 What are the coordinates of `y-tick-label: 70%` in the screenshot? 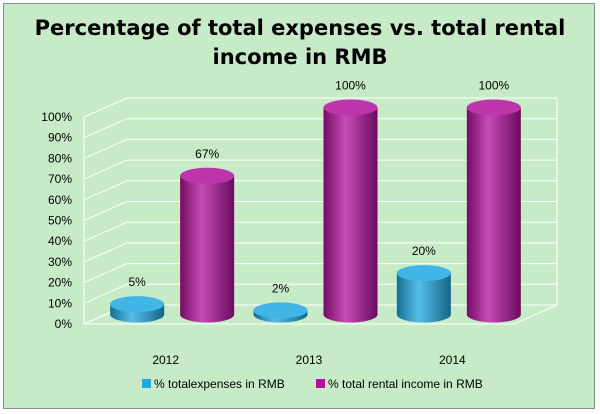 It's located at (60, 179).